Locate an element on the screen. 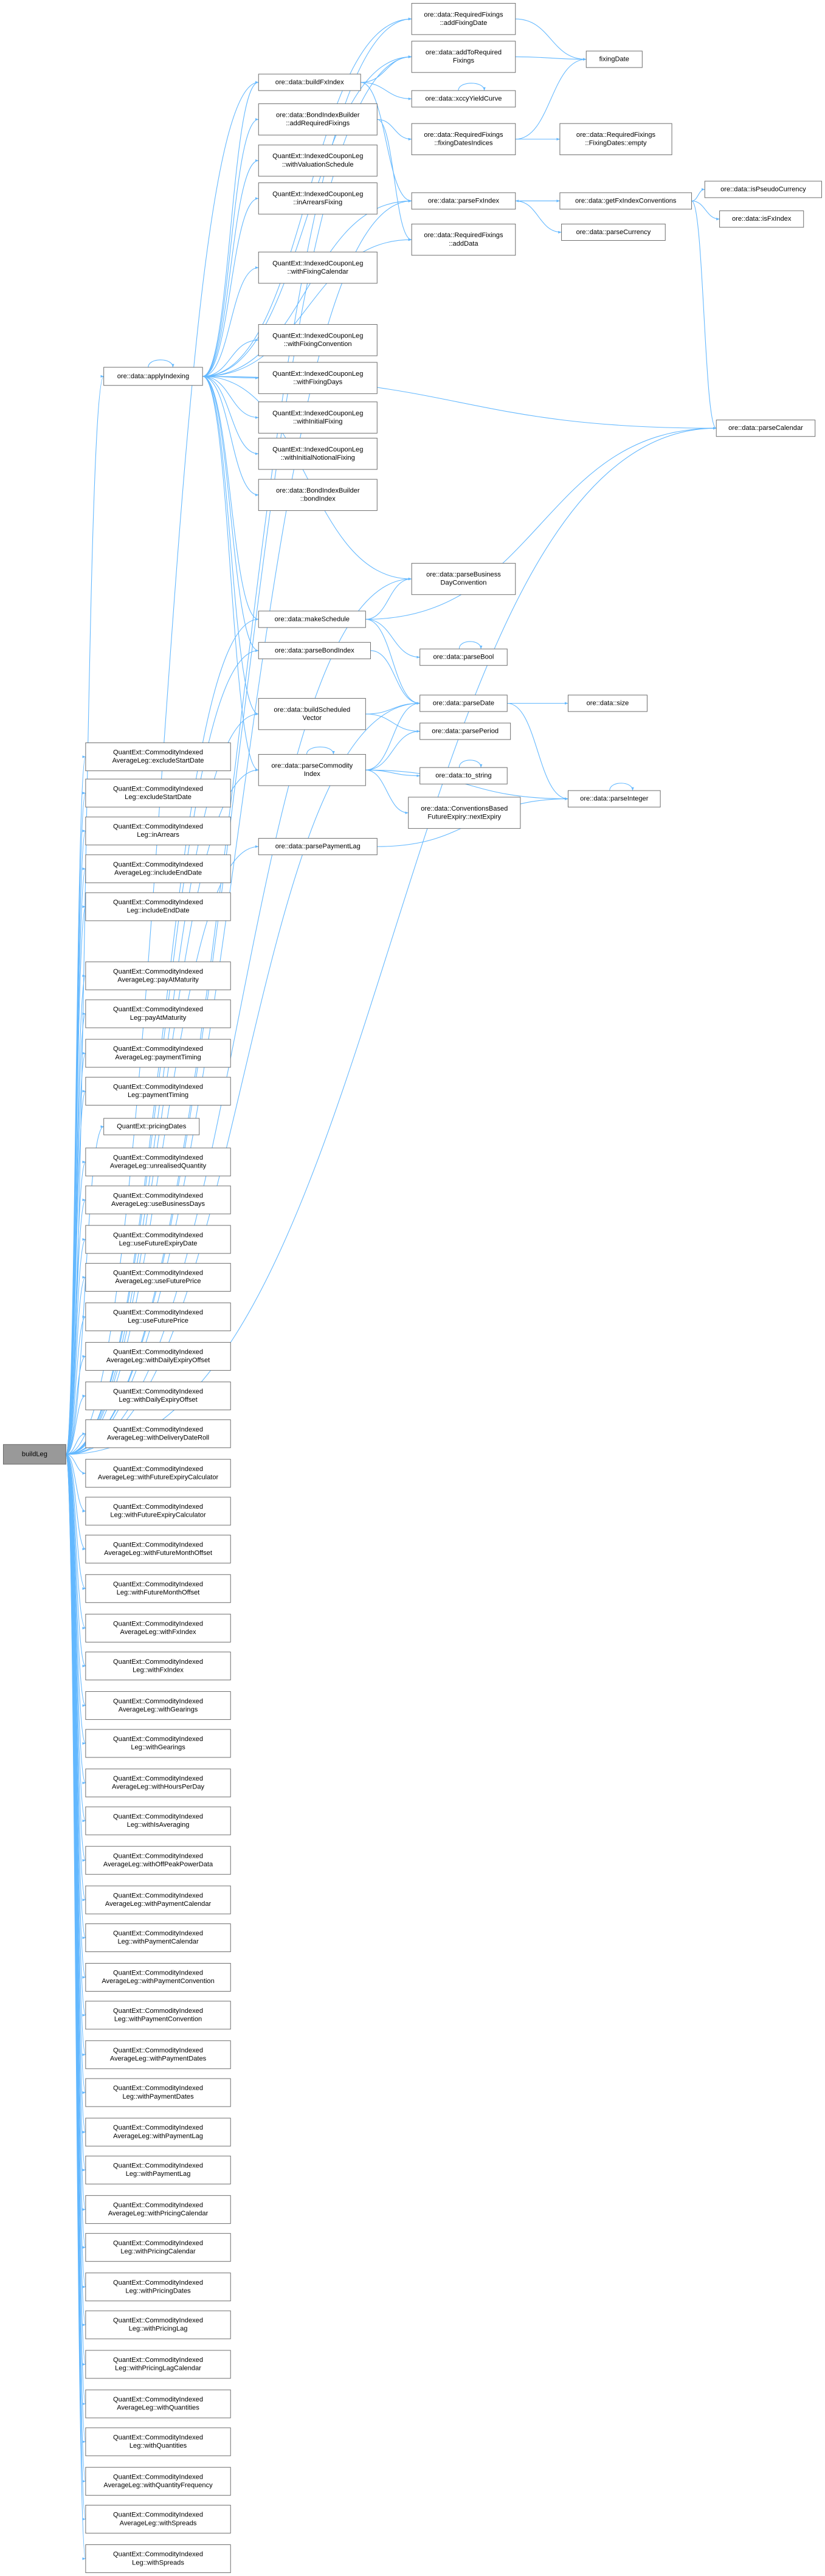  node-label: ore::data::parseCalendar is located at coordinates (765, 428).